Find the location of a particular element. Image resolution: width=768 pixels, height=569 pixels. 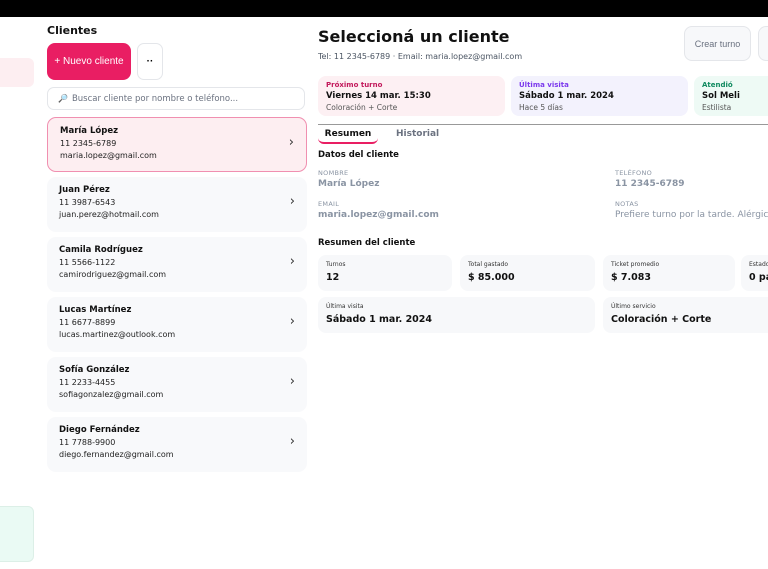

name-label: NOMBRE is located at coordinates (333, 173).